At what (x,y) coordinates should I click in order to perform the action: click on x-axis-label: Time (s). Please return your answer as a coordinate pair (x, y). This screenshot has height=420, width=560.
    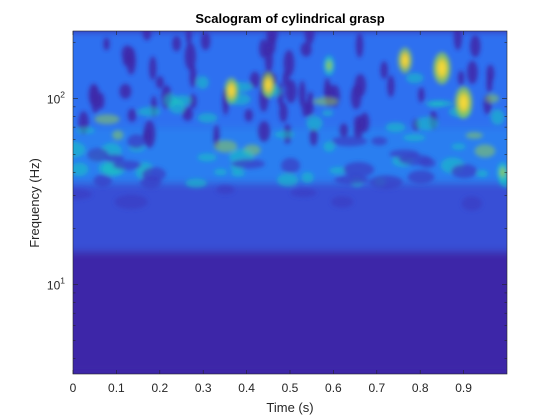
    Looking at the image, I should click on (289, 407).